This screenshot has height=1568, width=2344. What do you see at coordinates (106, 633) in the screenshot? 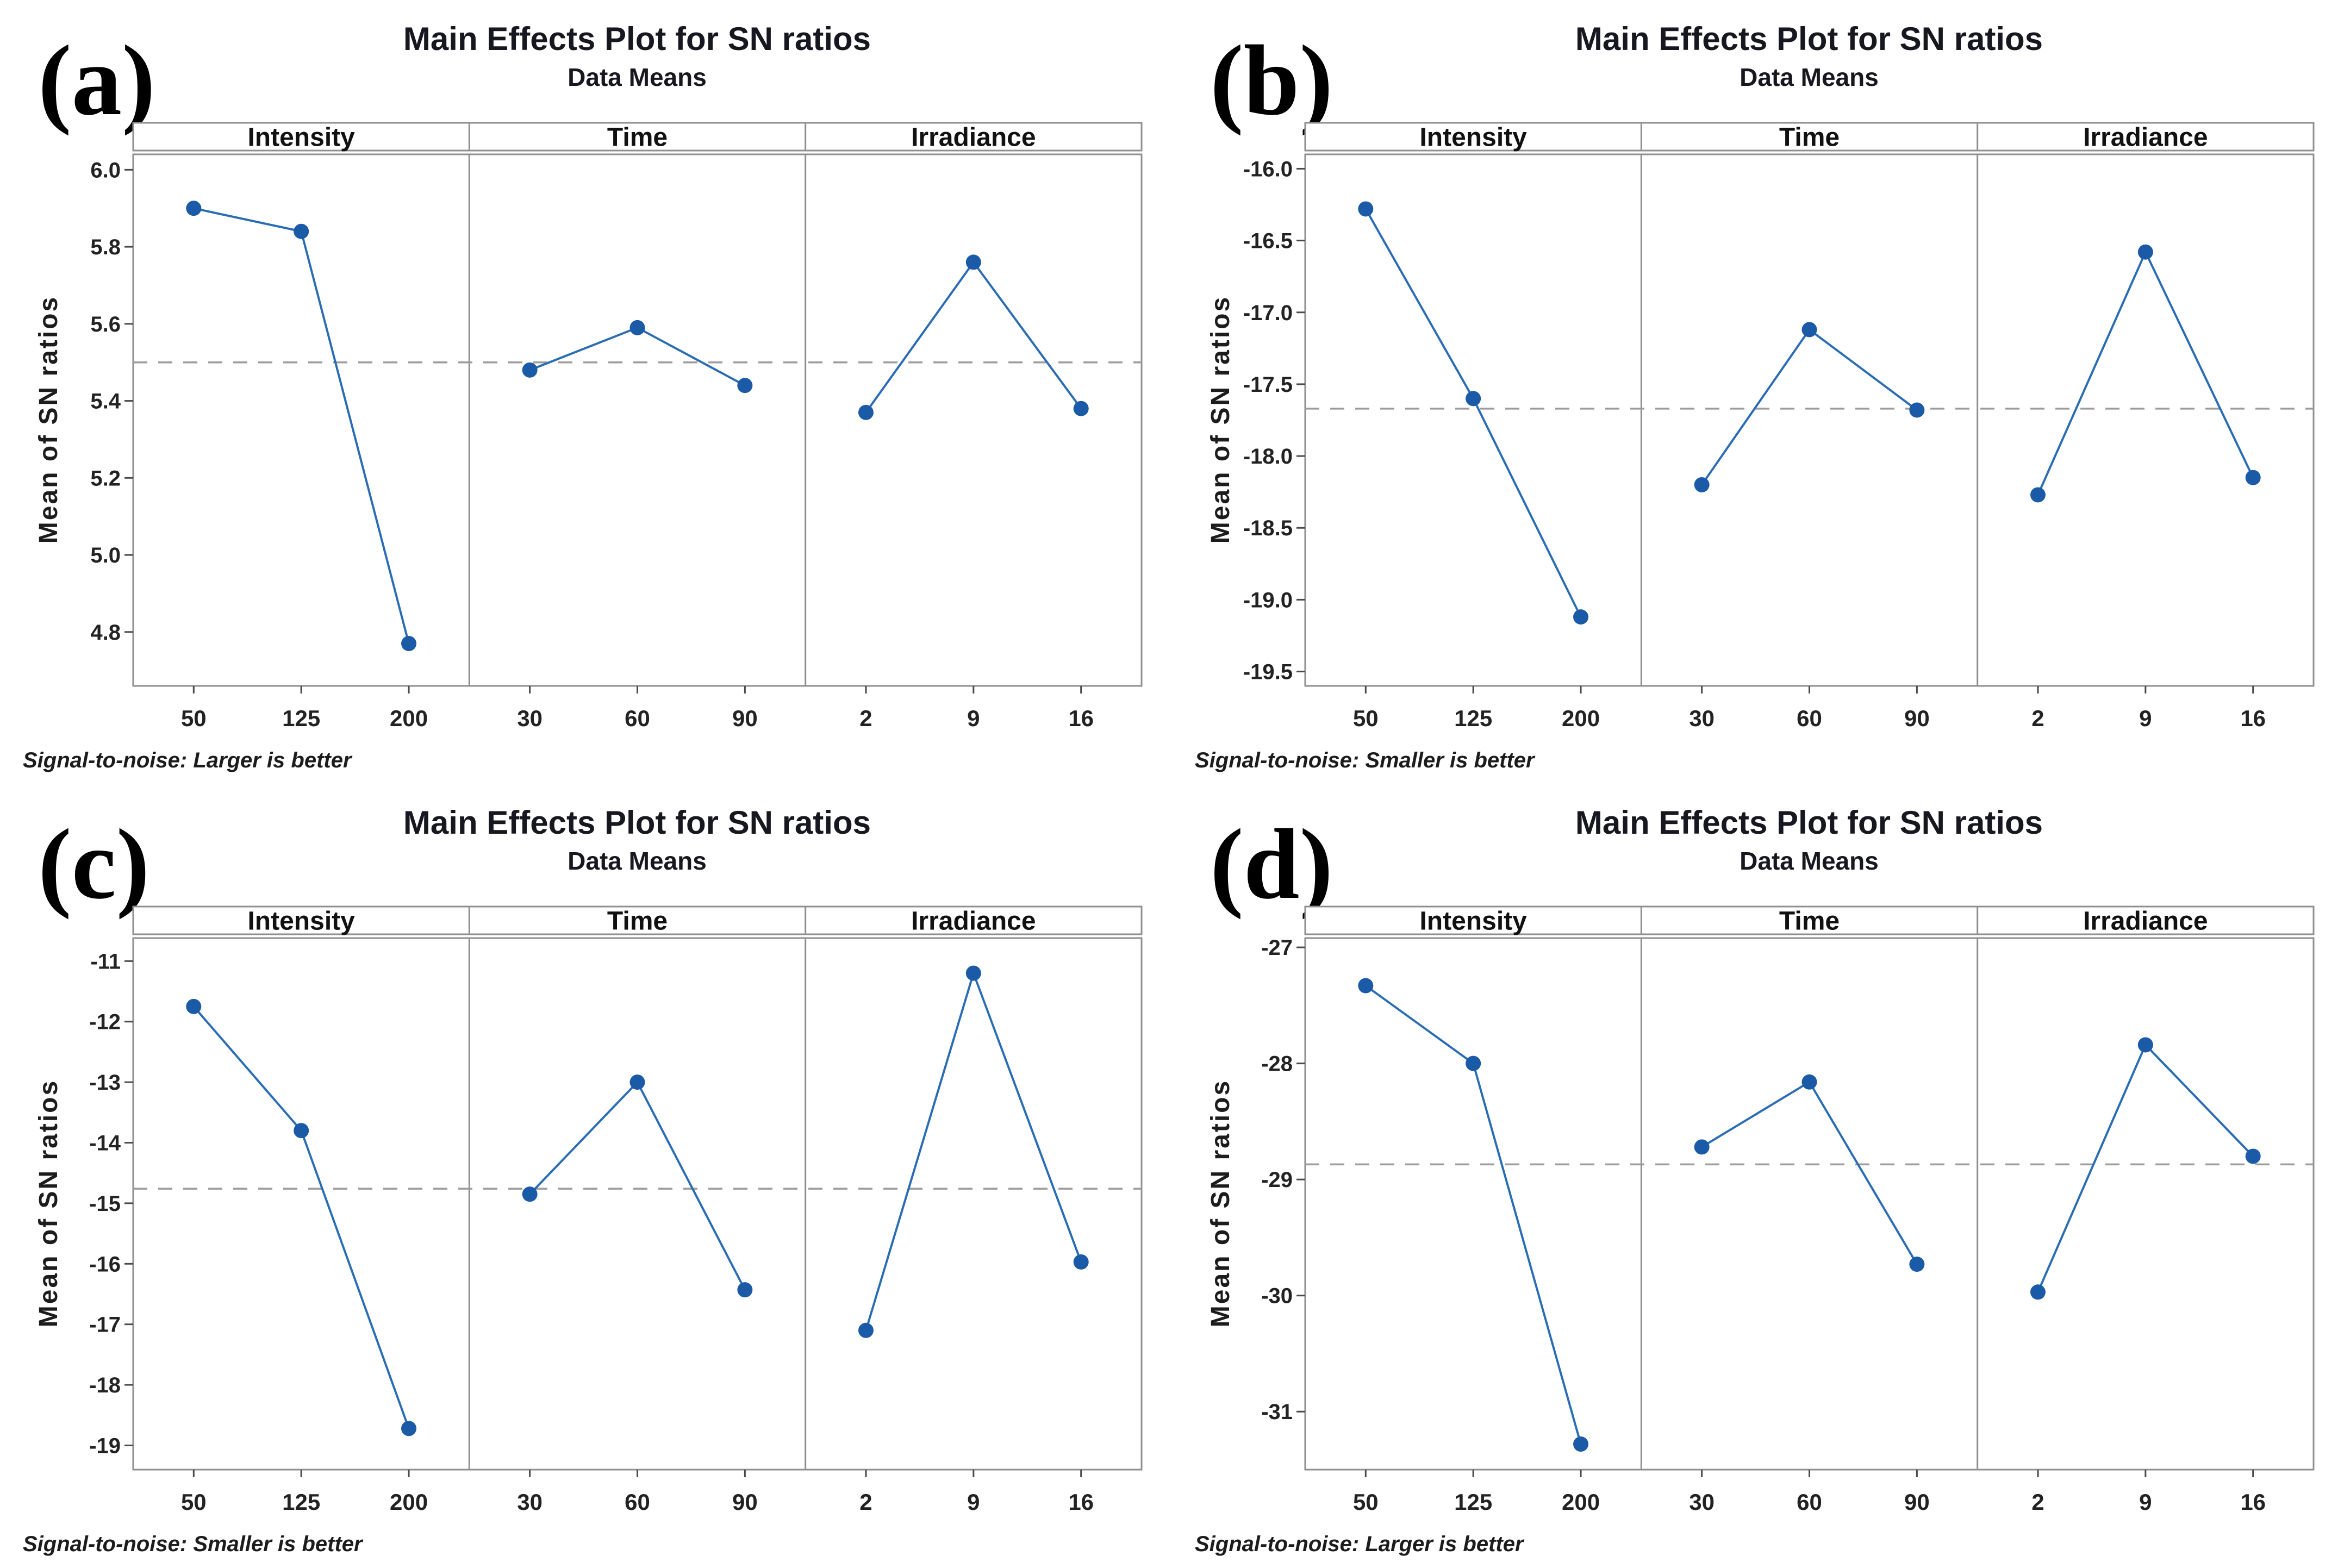
I see `y-tick-label: 4.8` at bounding box center [106, 633].